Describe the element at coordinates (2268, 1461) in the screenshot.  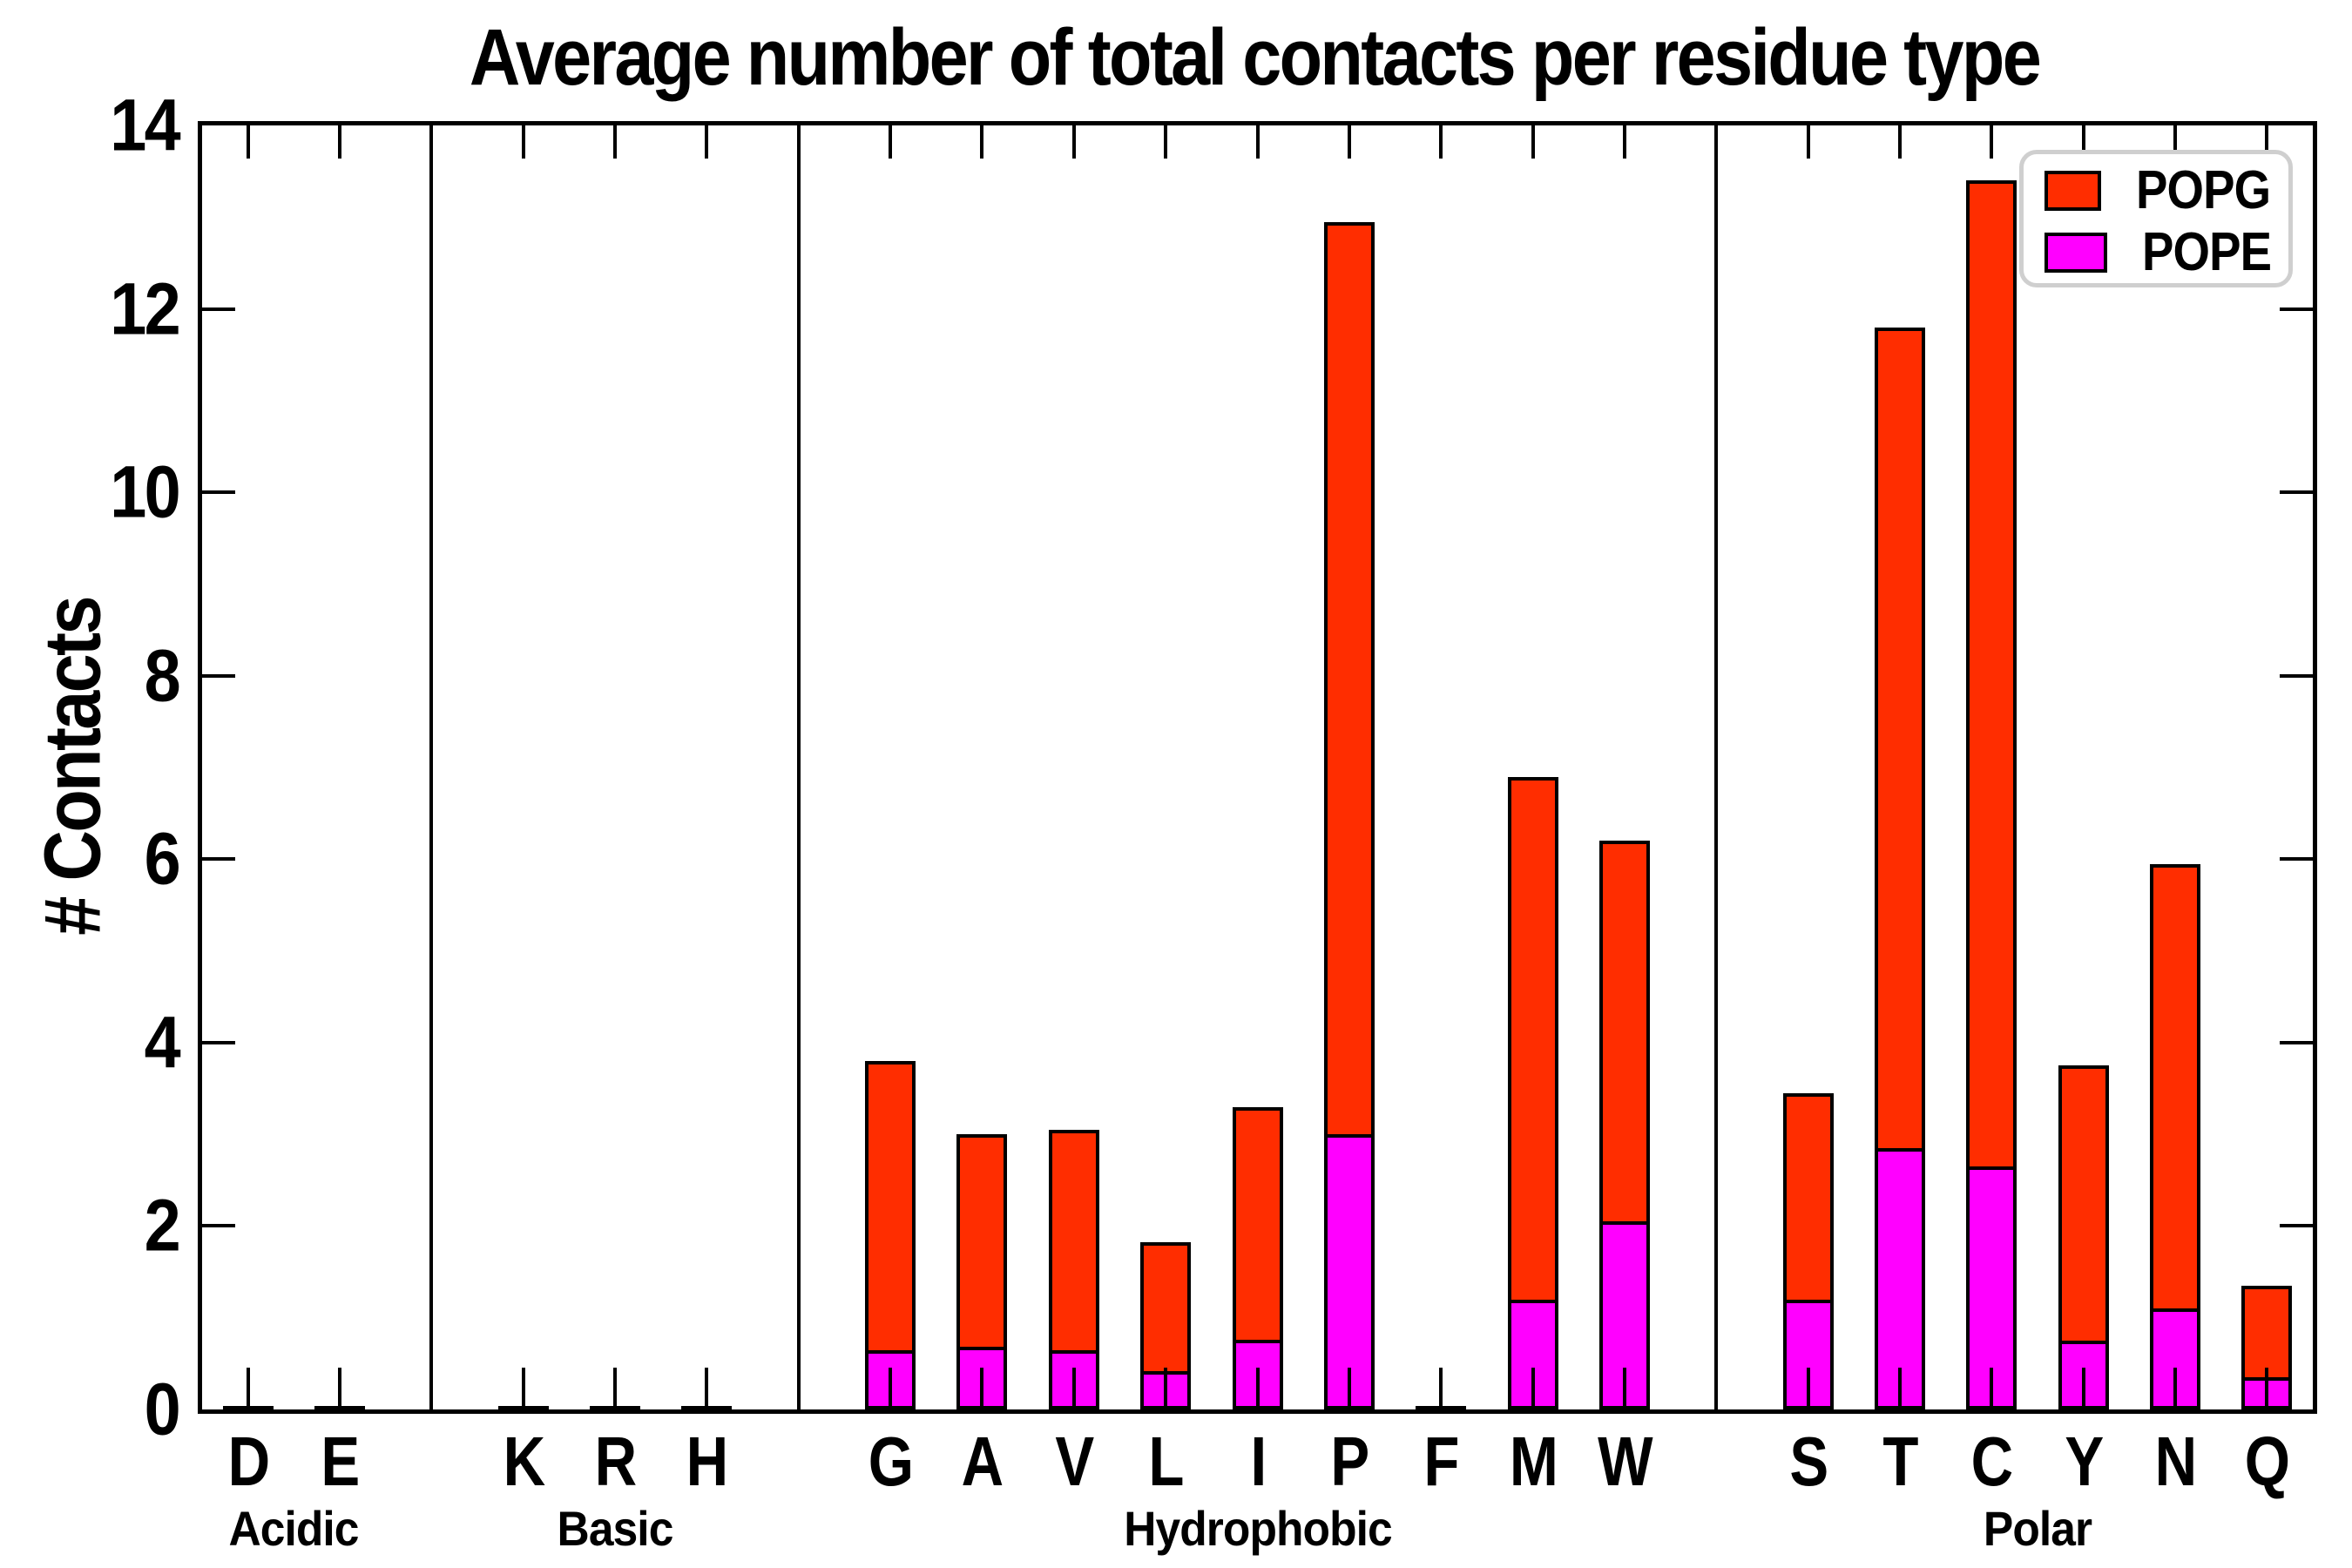
I see `residue-label-Q: Q` at that location.